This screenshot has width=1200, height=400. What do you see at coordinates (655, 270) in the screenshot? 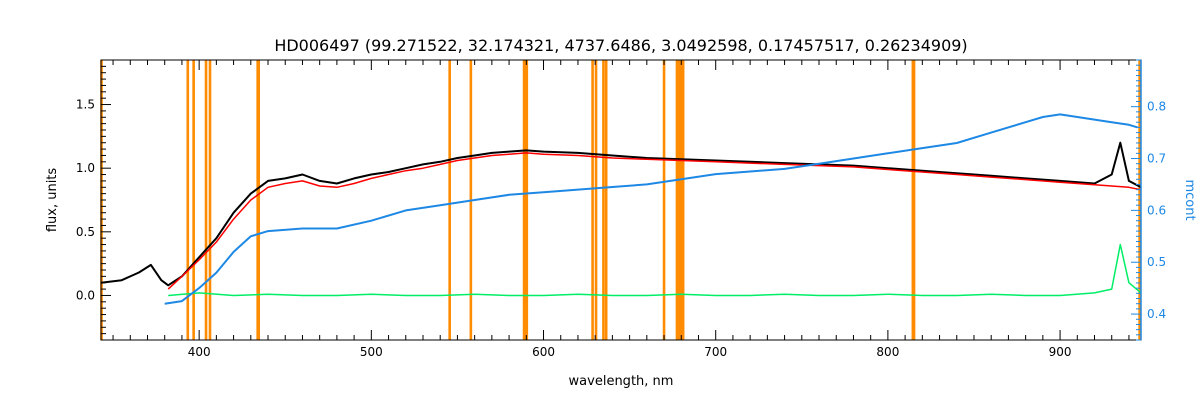
I see `series-residual-line` at bounding box center [655, 270].